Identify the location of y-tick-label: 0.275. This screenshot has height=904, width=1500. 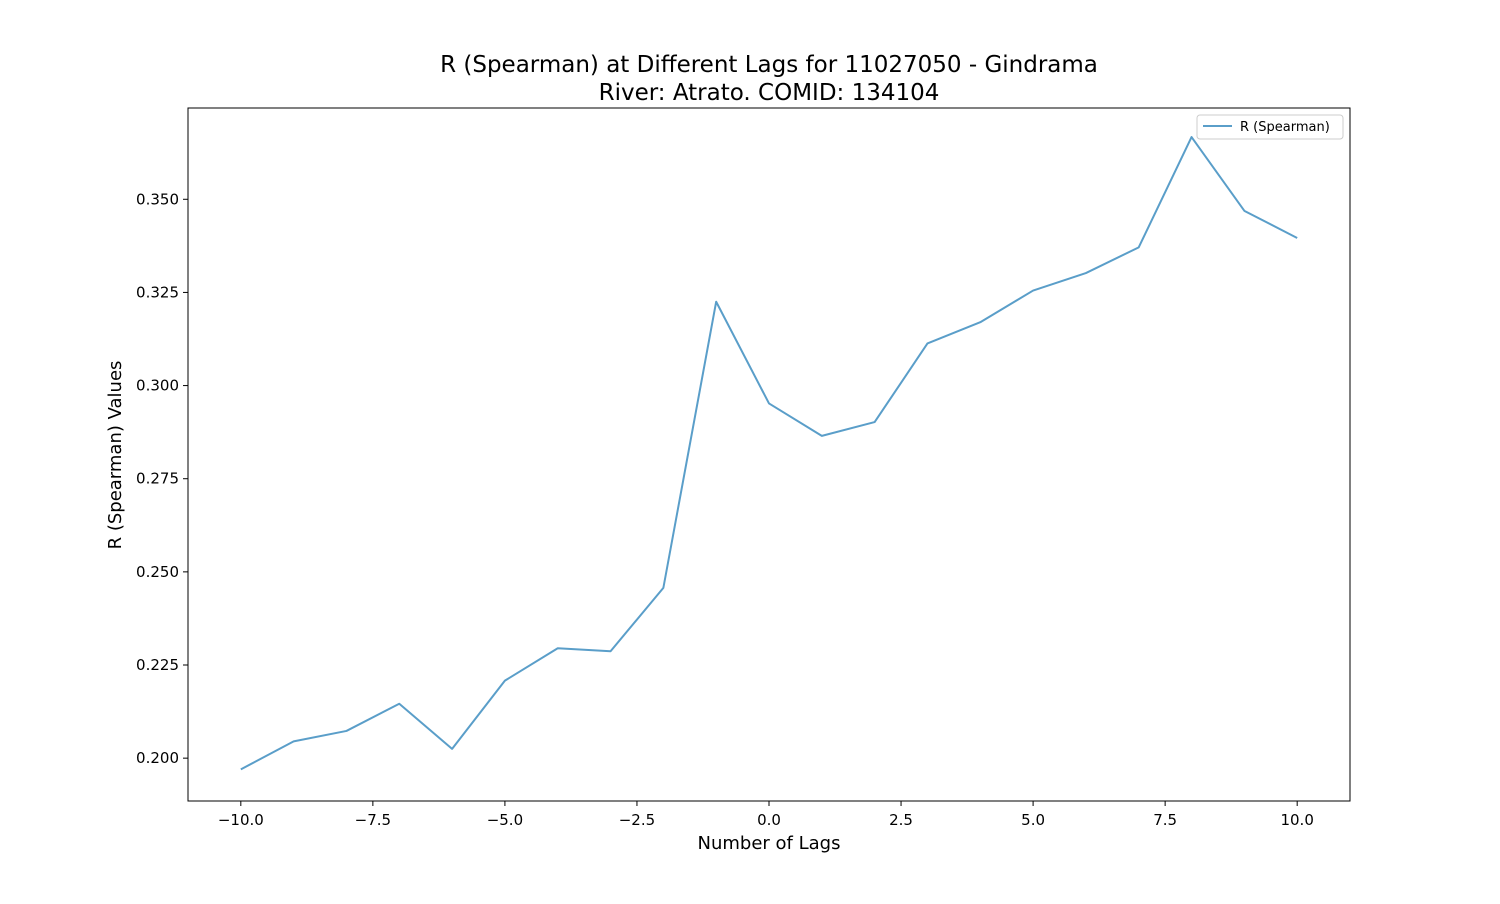
(157, 479).